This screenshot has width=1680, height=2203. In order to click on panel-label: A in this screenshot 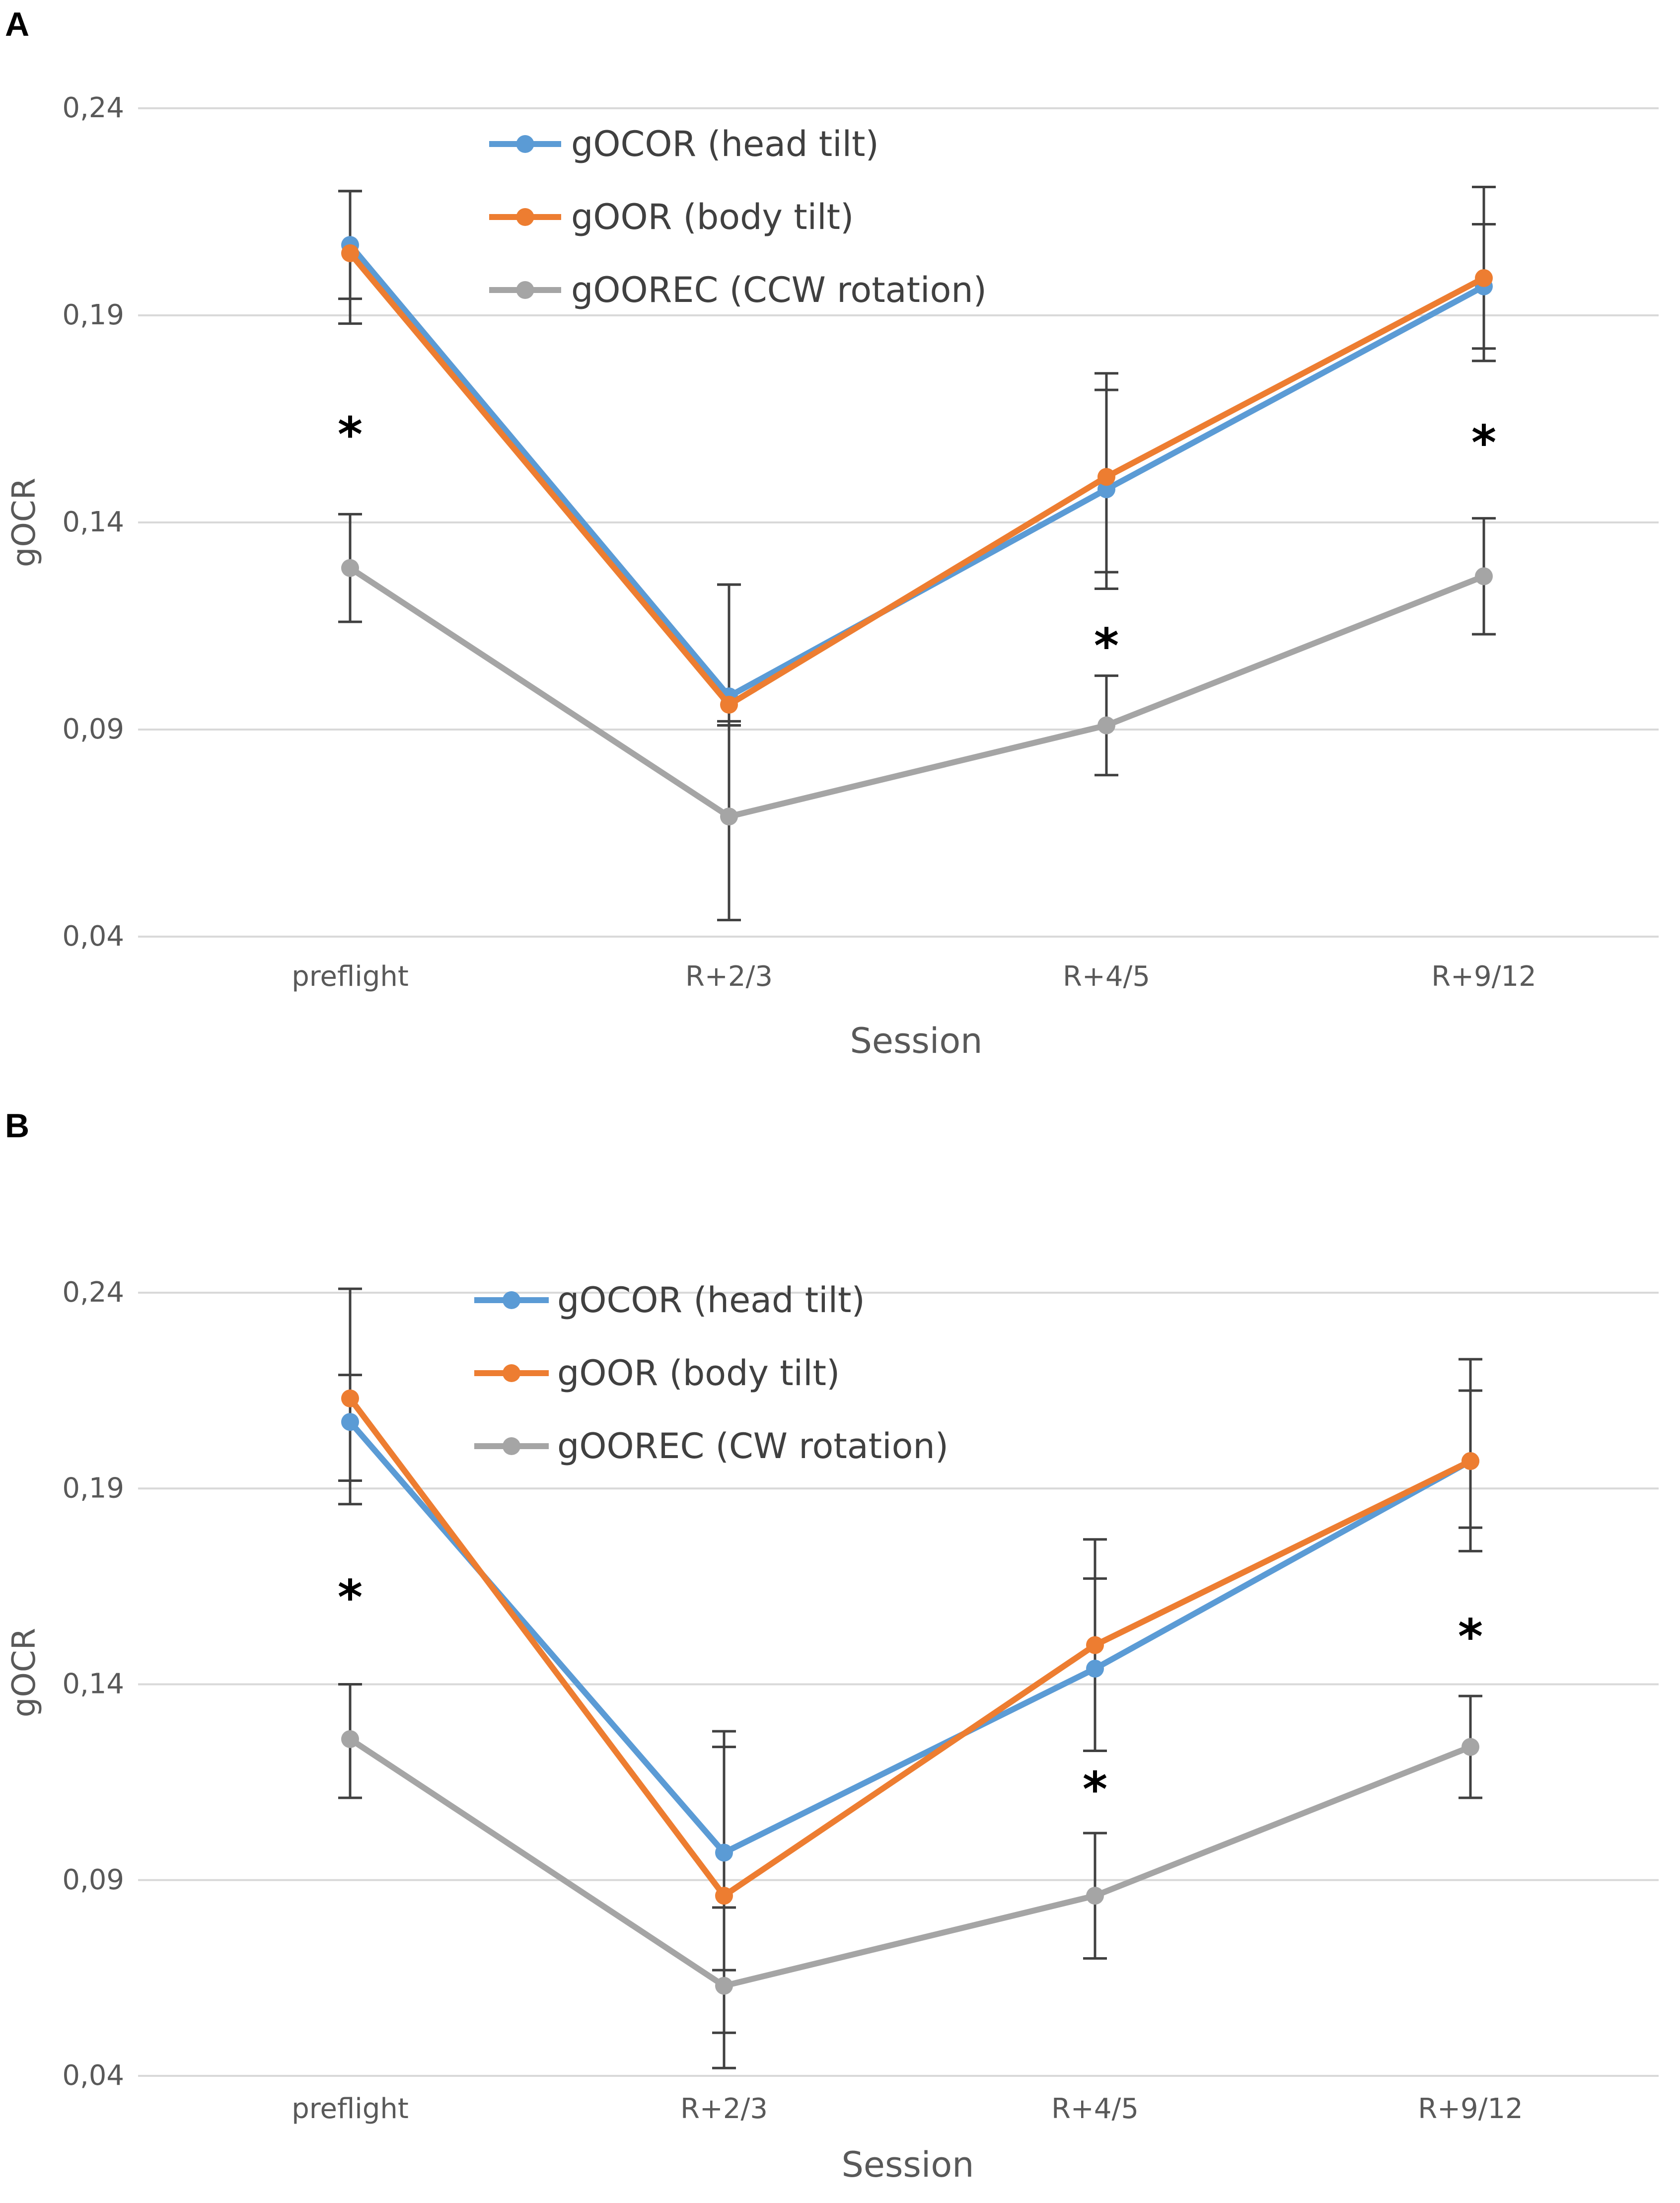, I will do `click(18, 24)`.